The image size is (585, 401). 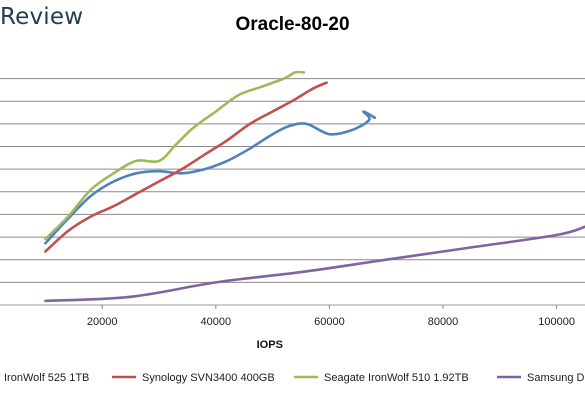 What do you see at coordinates (270, 345) in the screenshot?
I see `x-axis-label: IOPS` at bounding box center [270, 345].